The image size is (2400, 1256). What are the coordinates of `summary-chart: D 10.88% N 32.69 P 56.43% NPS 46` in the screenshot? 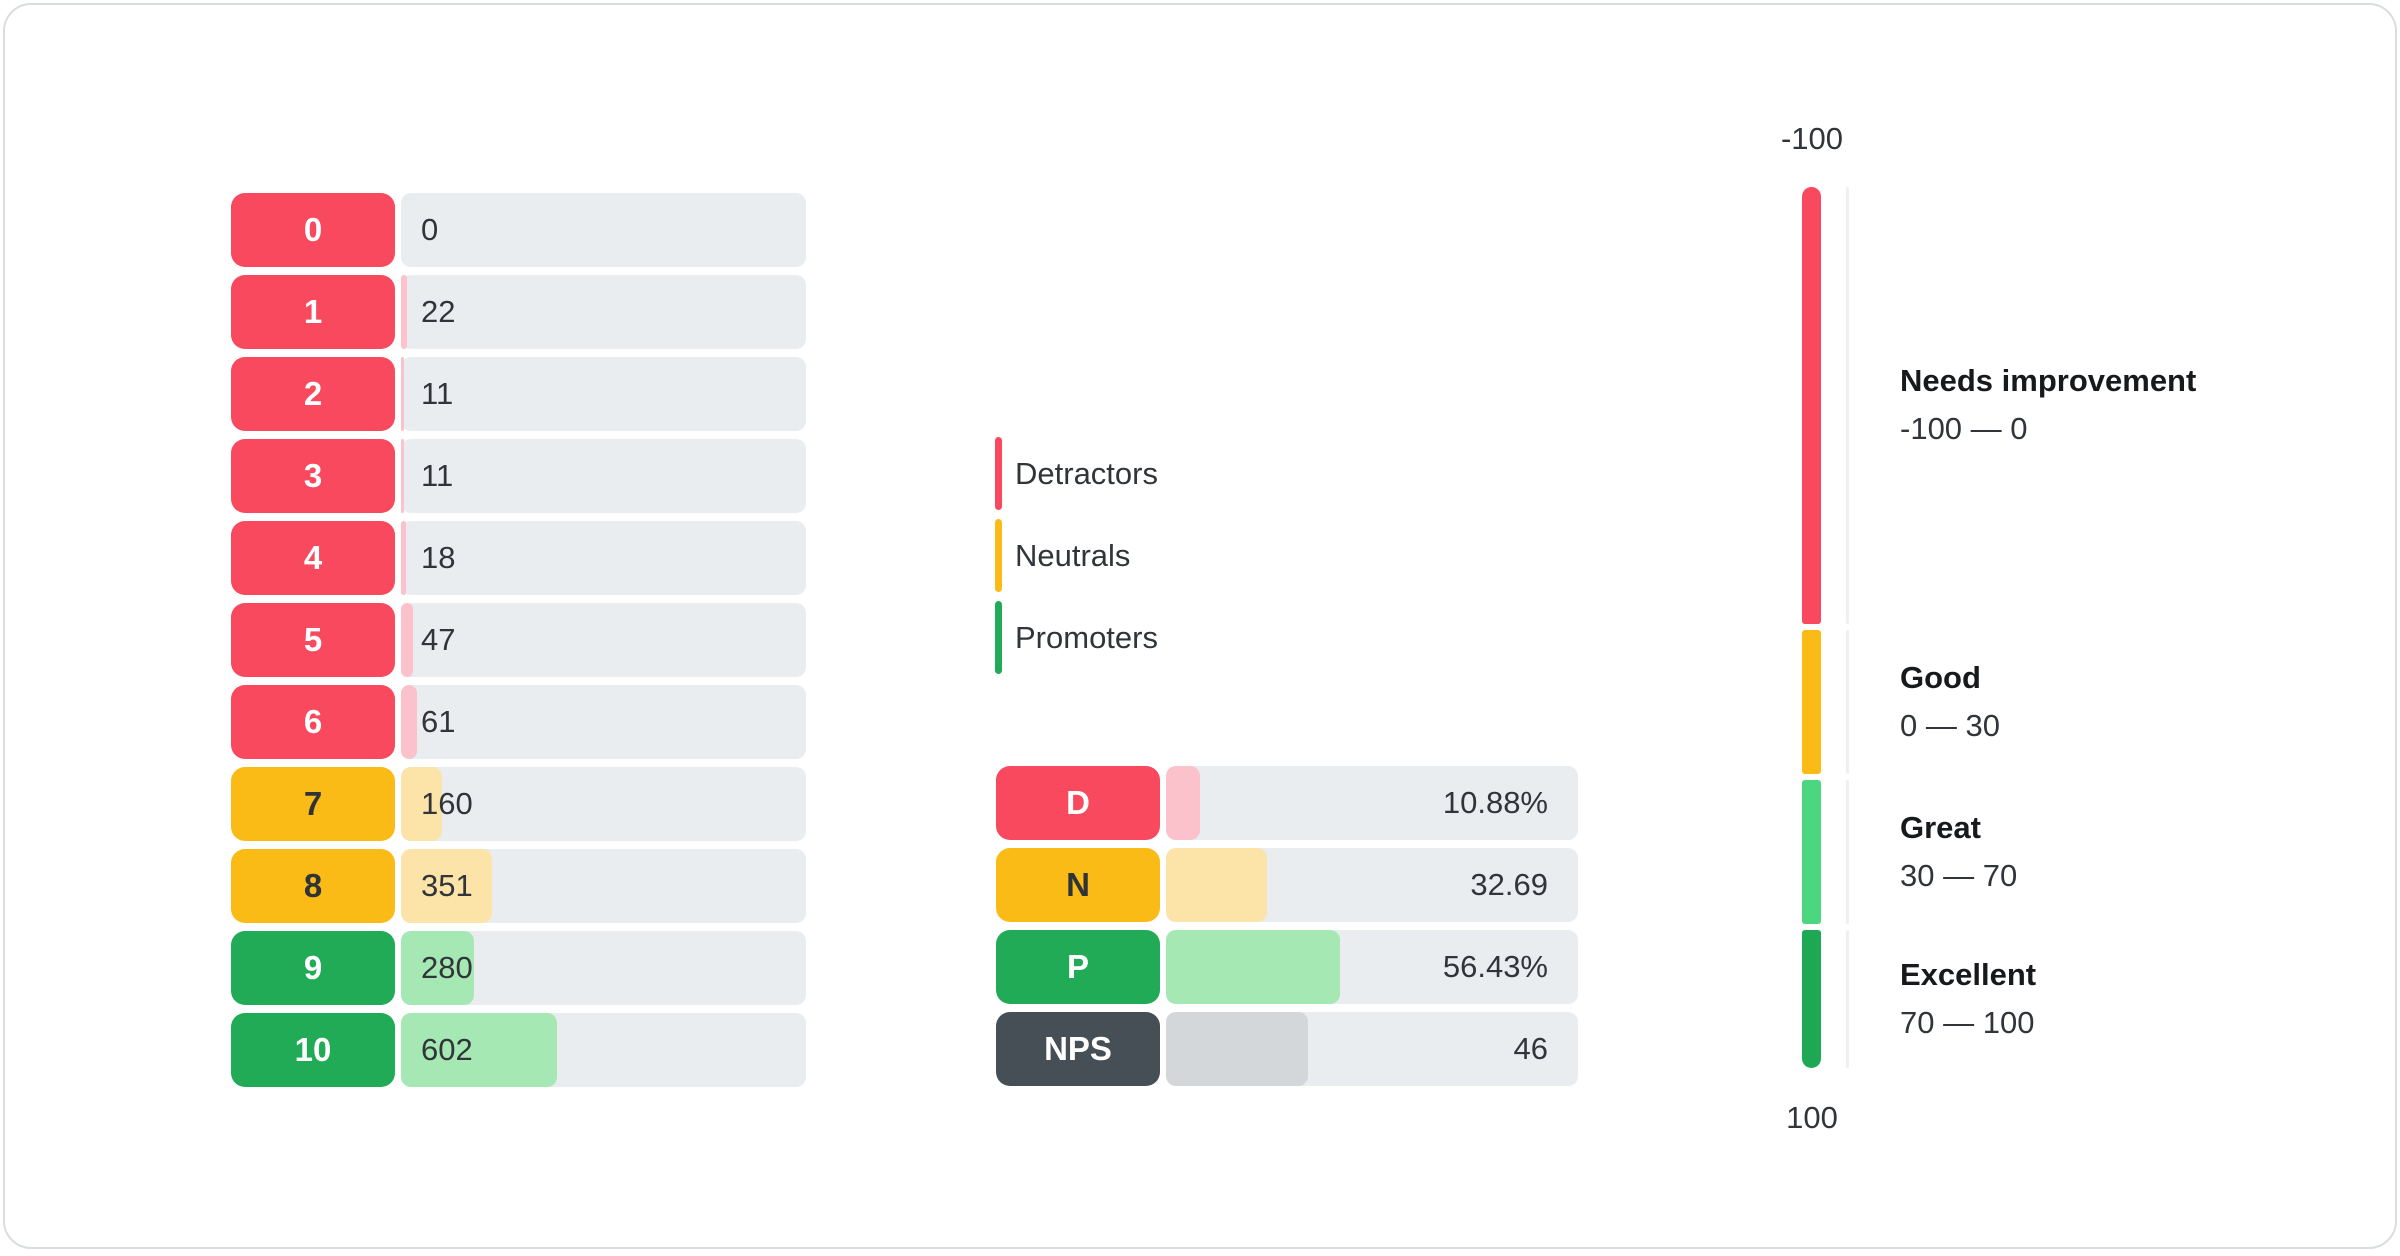 It's located at (1287, 926).